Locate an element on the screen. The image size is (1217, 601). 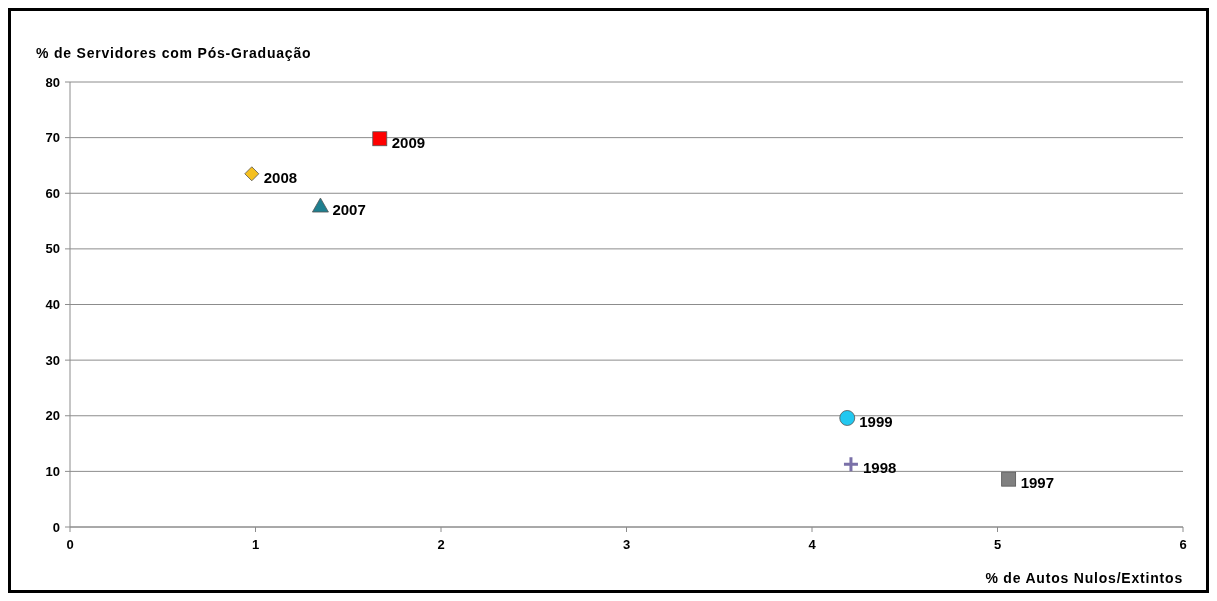
chart-title: % de Servidores com Pós-Graduação is located at coordinates (174, 53).